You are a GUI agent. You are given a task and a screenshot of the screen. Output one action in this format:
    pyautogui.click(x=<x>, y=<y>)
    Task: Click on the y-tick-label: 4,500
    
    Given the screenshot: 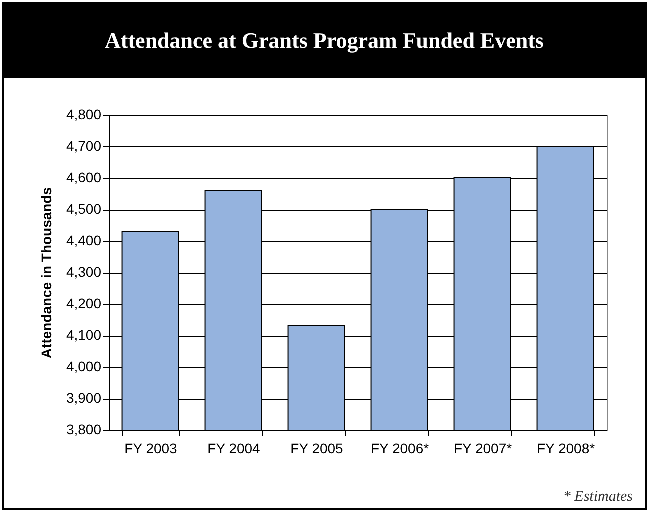 What is the action you would take?
    pyautogui.click(x=84, y=209)
    